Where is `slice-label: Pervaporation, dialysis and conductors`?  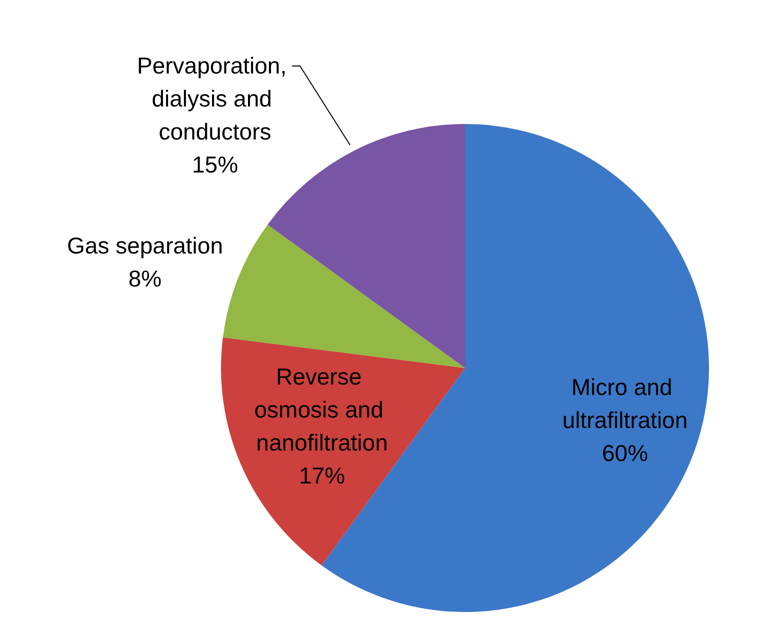 slice-label: Pervaporation, dialysis and conductors is located at coordinates (215, 98).